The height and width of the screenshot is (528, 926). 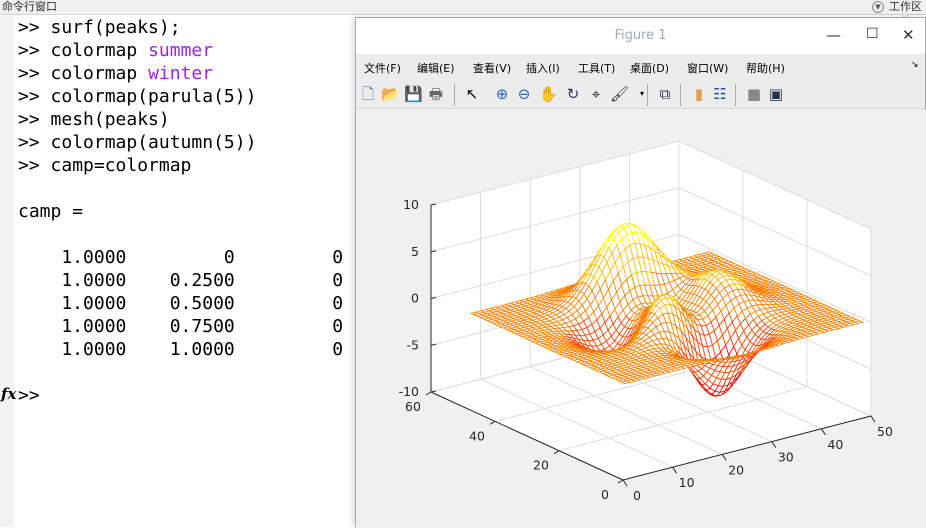 What do you see at coordinates (543, 68) in the screenshot?
I see `menu-item: 插入(I)` at bounding box center [543, 68].